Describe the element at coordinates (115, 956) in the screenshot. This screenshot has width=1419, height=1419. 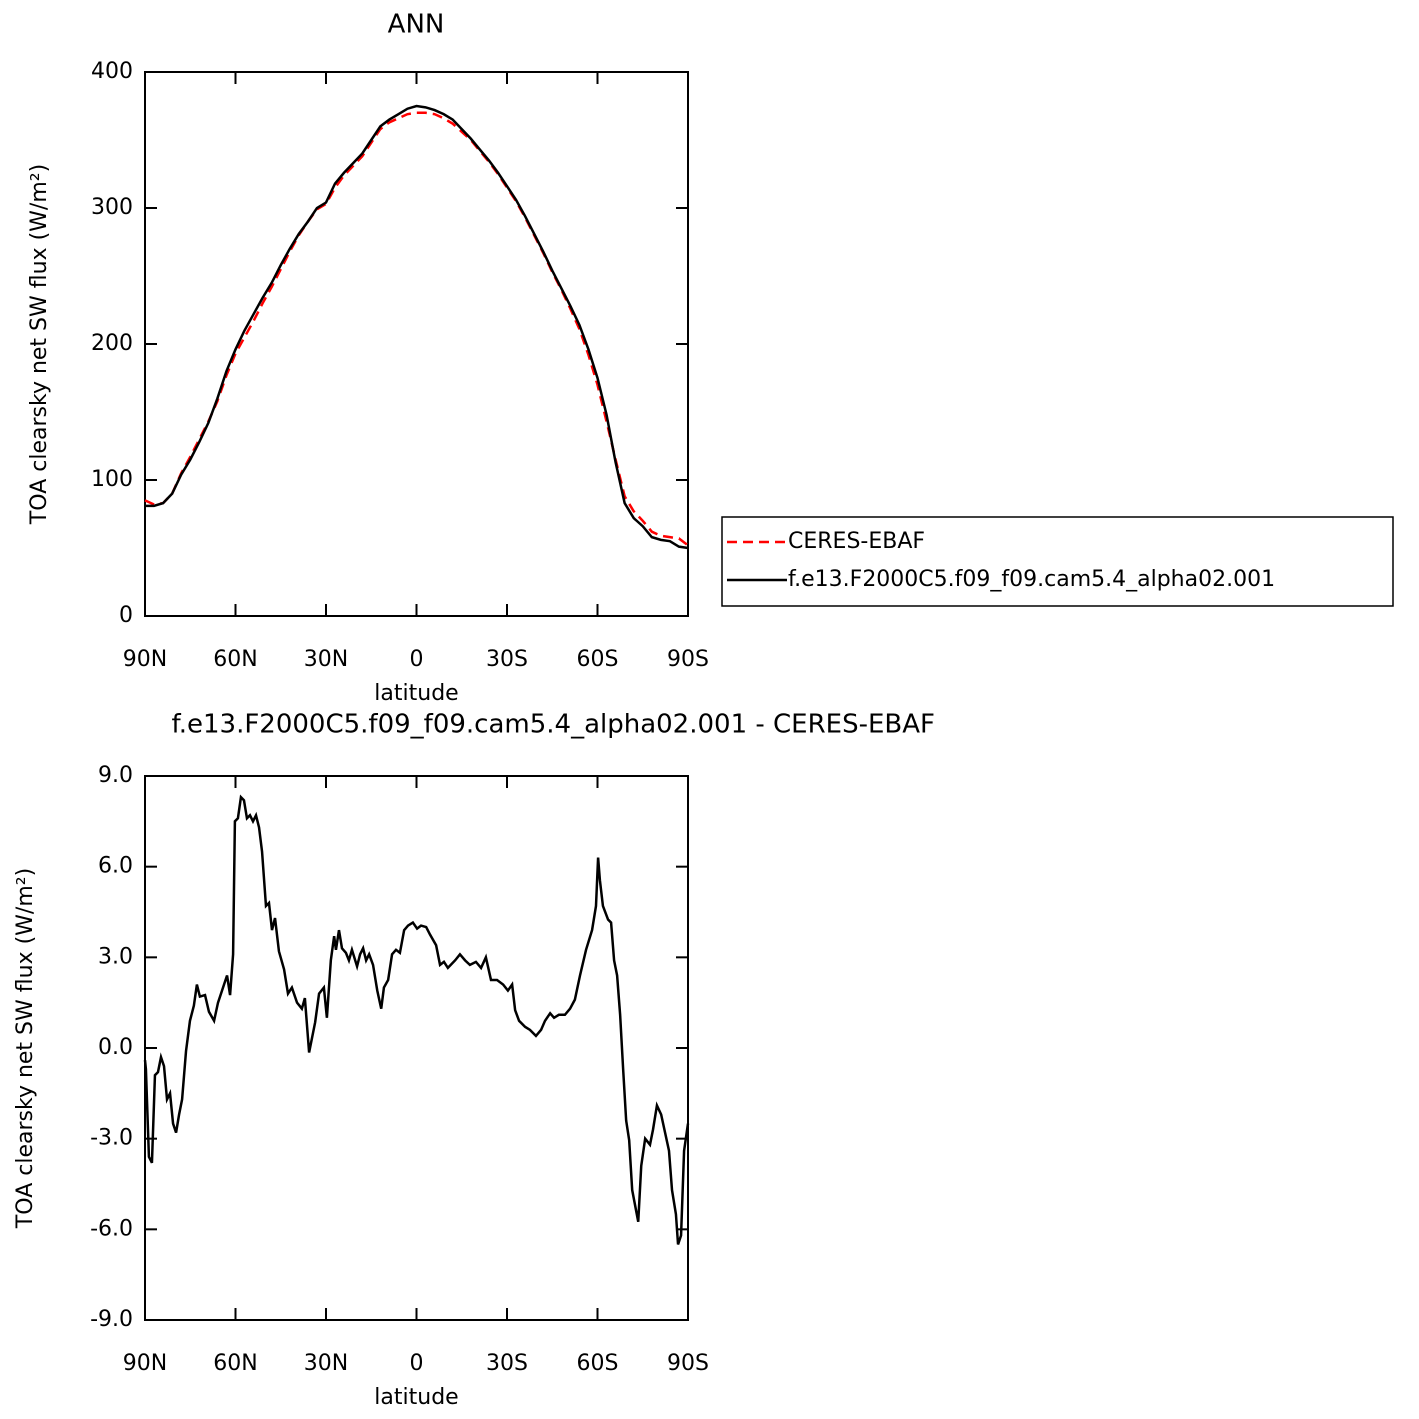
I see `y-tick-label: 3.0` at that location.